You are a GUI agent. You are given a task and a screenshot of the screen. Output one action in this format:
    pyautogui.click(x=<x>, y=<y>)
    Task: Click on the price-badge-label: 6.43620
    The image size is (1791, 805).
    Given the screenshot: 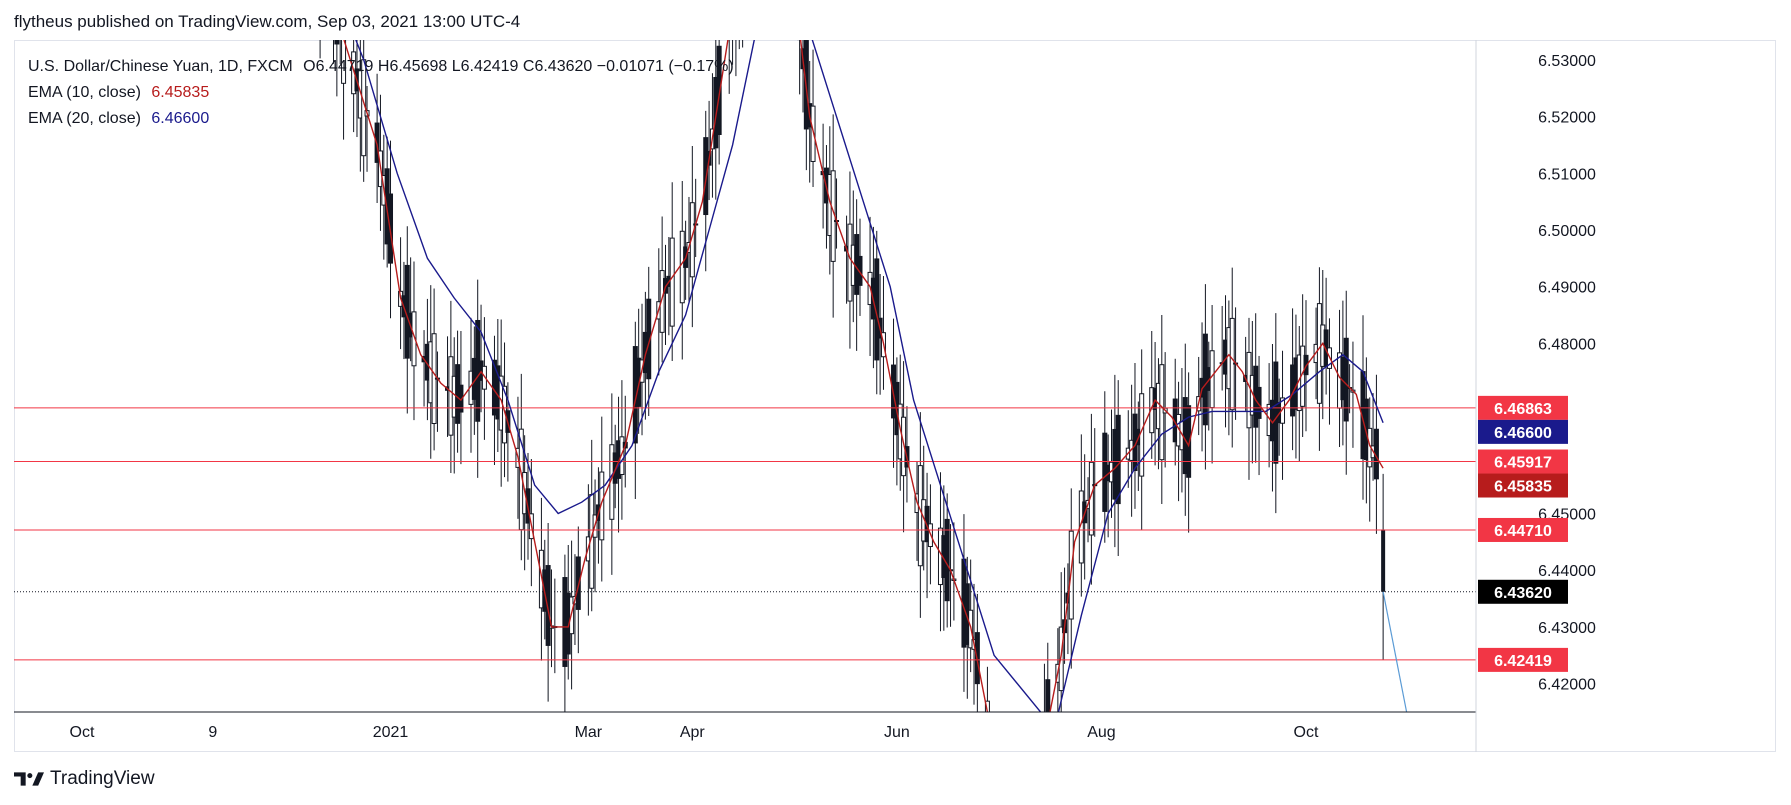 What is the action you would take?
    pyautogui.click(x=1523, y=593)
    